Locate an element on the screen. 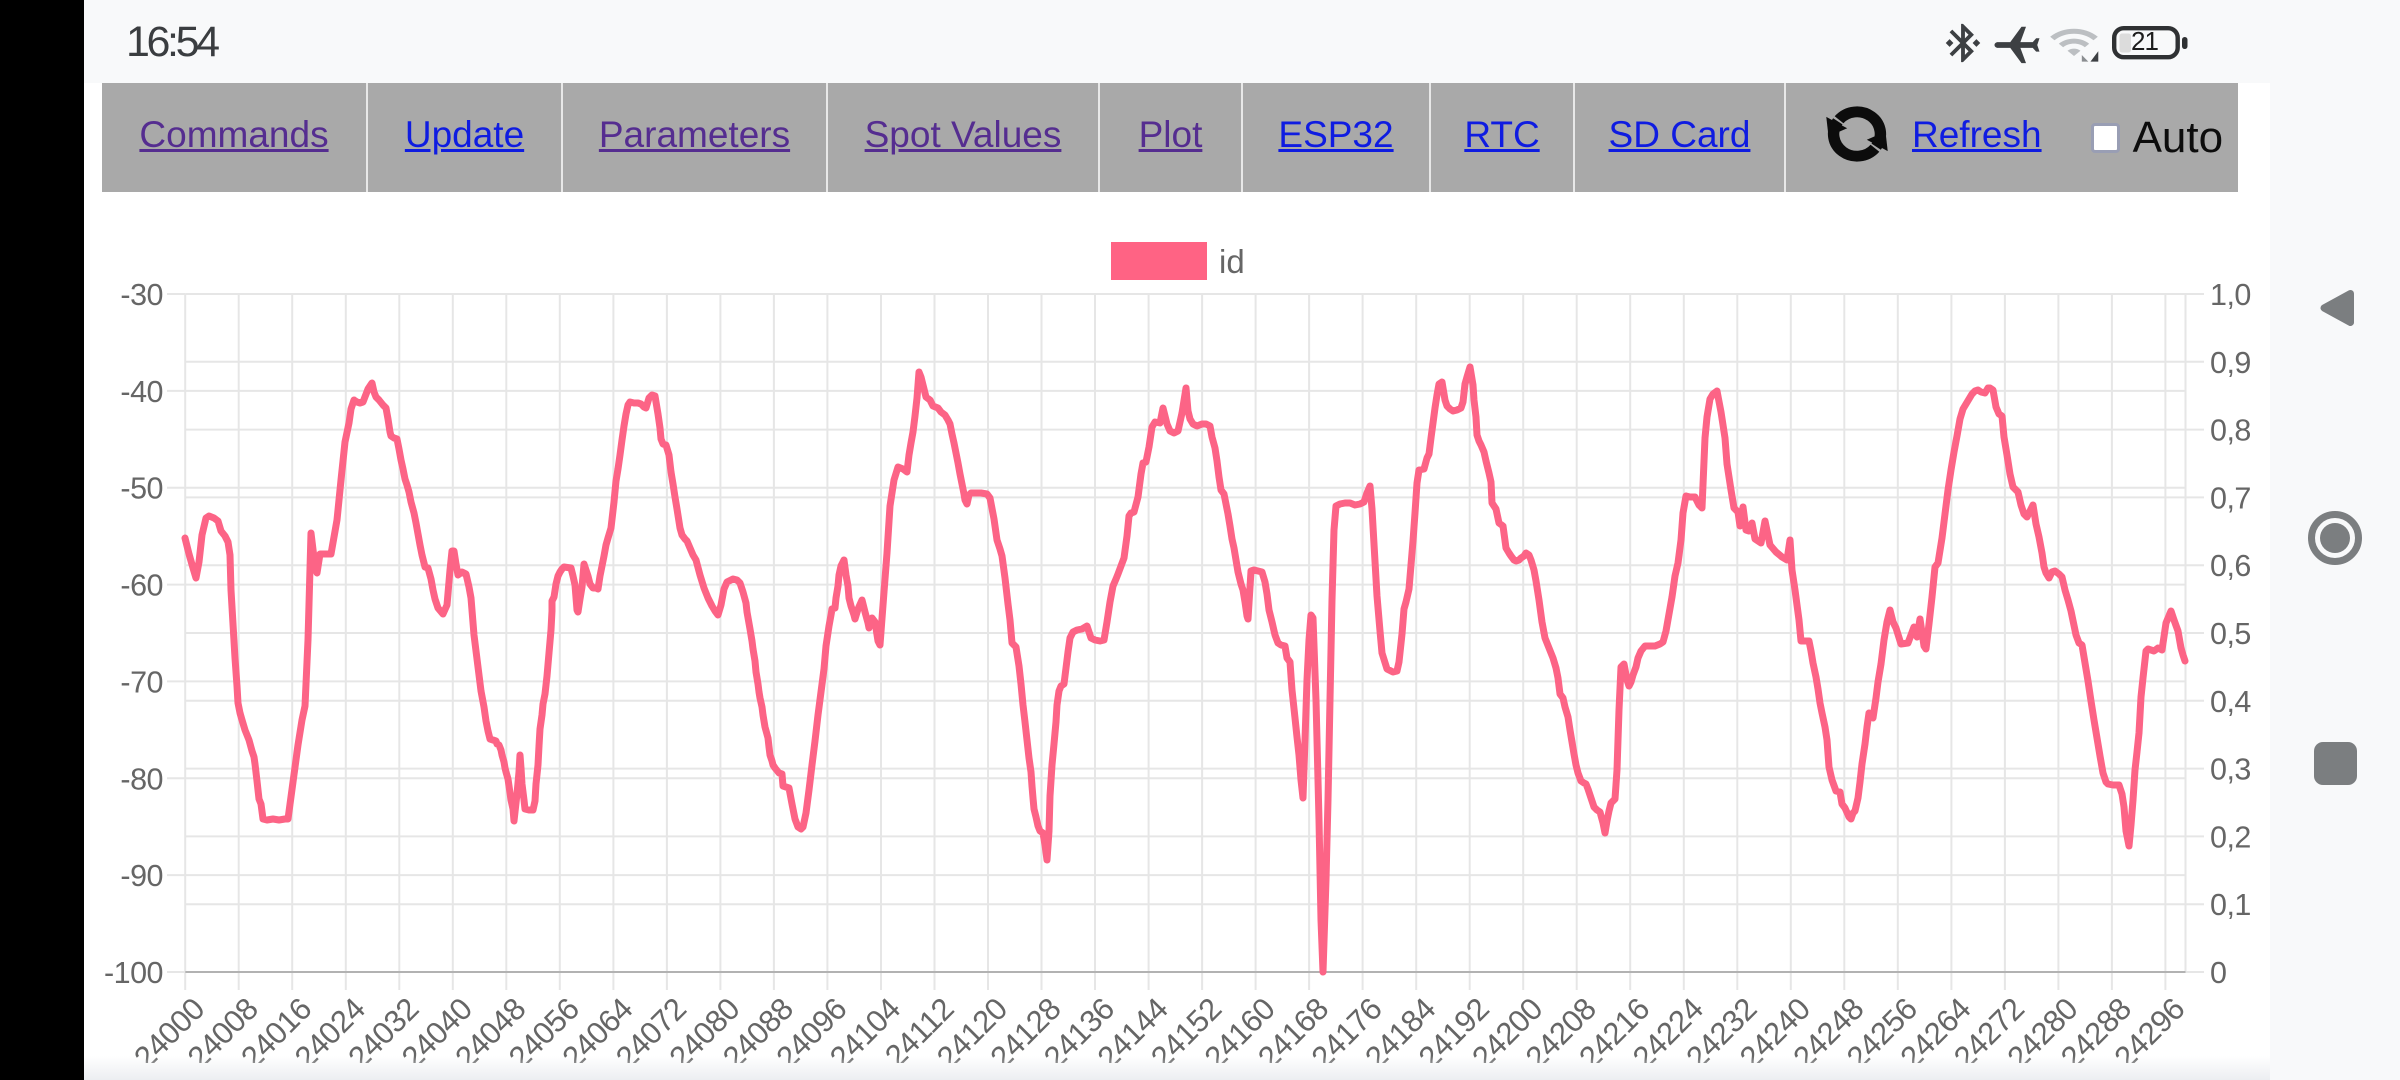 Image resolution: width=2400 pixels, height=1080 pixels. svg-text: 1,0 is located at coordinates (2230, 295).